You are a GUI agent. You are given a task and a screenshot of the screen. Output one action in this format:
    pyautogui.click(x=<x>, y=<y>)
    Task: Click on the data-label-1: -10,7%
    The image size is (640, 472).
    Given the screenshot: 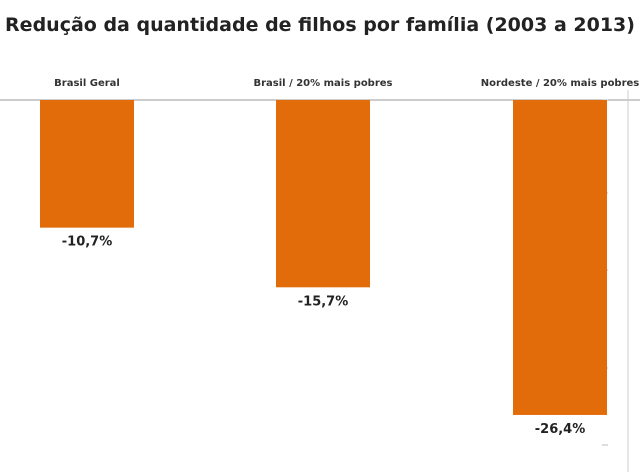 What is the action you would take?
    pyautogui.click(x=87, y=242)
    